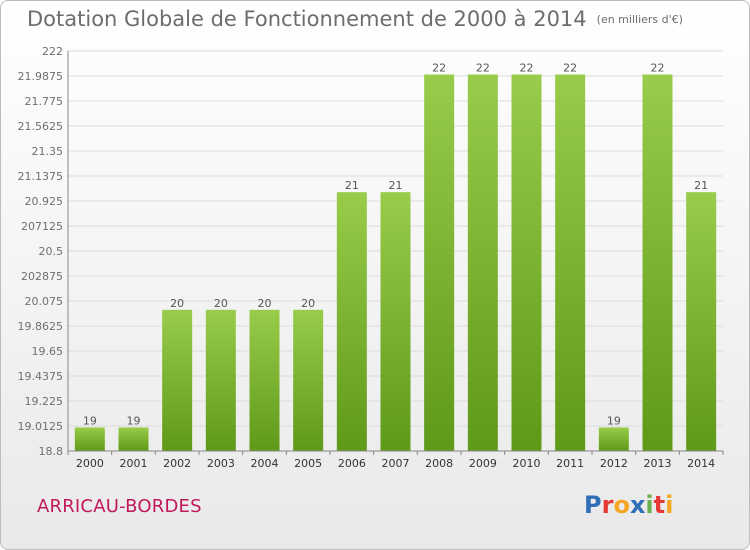  Describe the element at coordinates (439, 463) in the screenshot. I see `x-tick-label: 2008` at that location.